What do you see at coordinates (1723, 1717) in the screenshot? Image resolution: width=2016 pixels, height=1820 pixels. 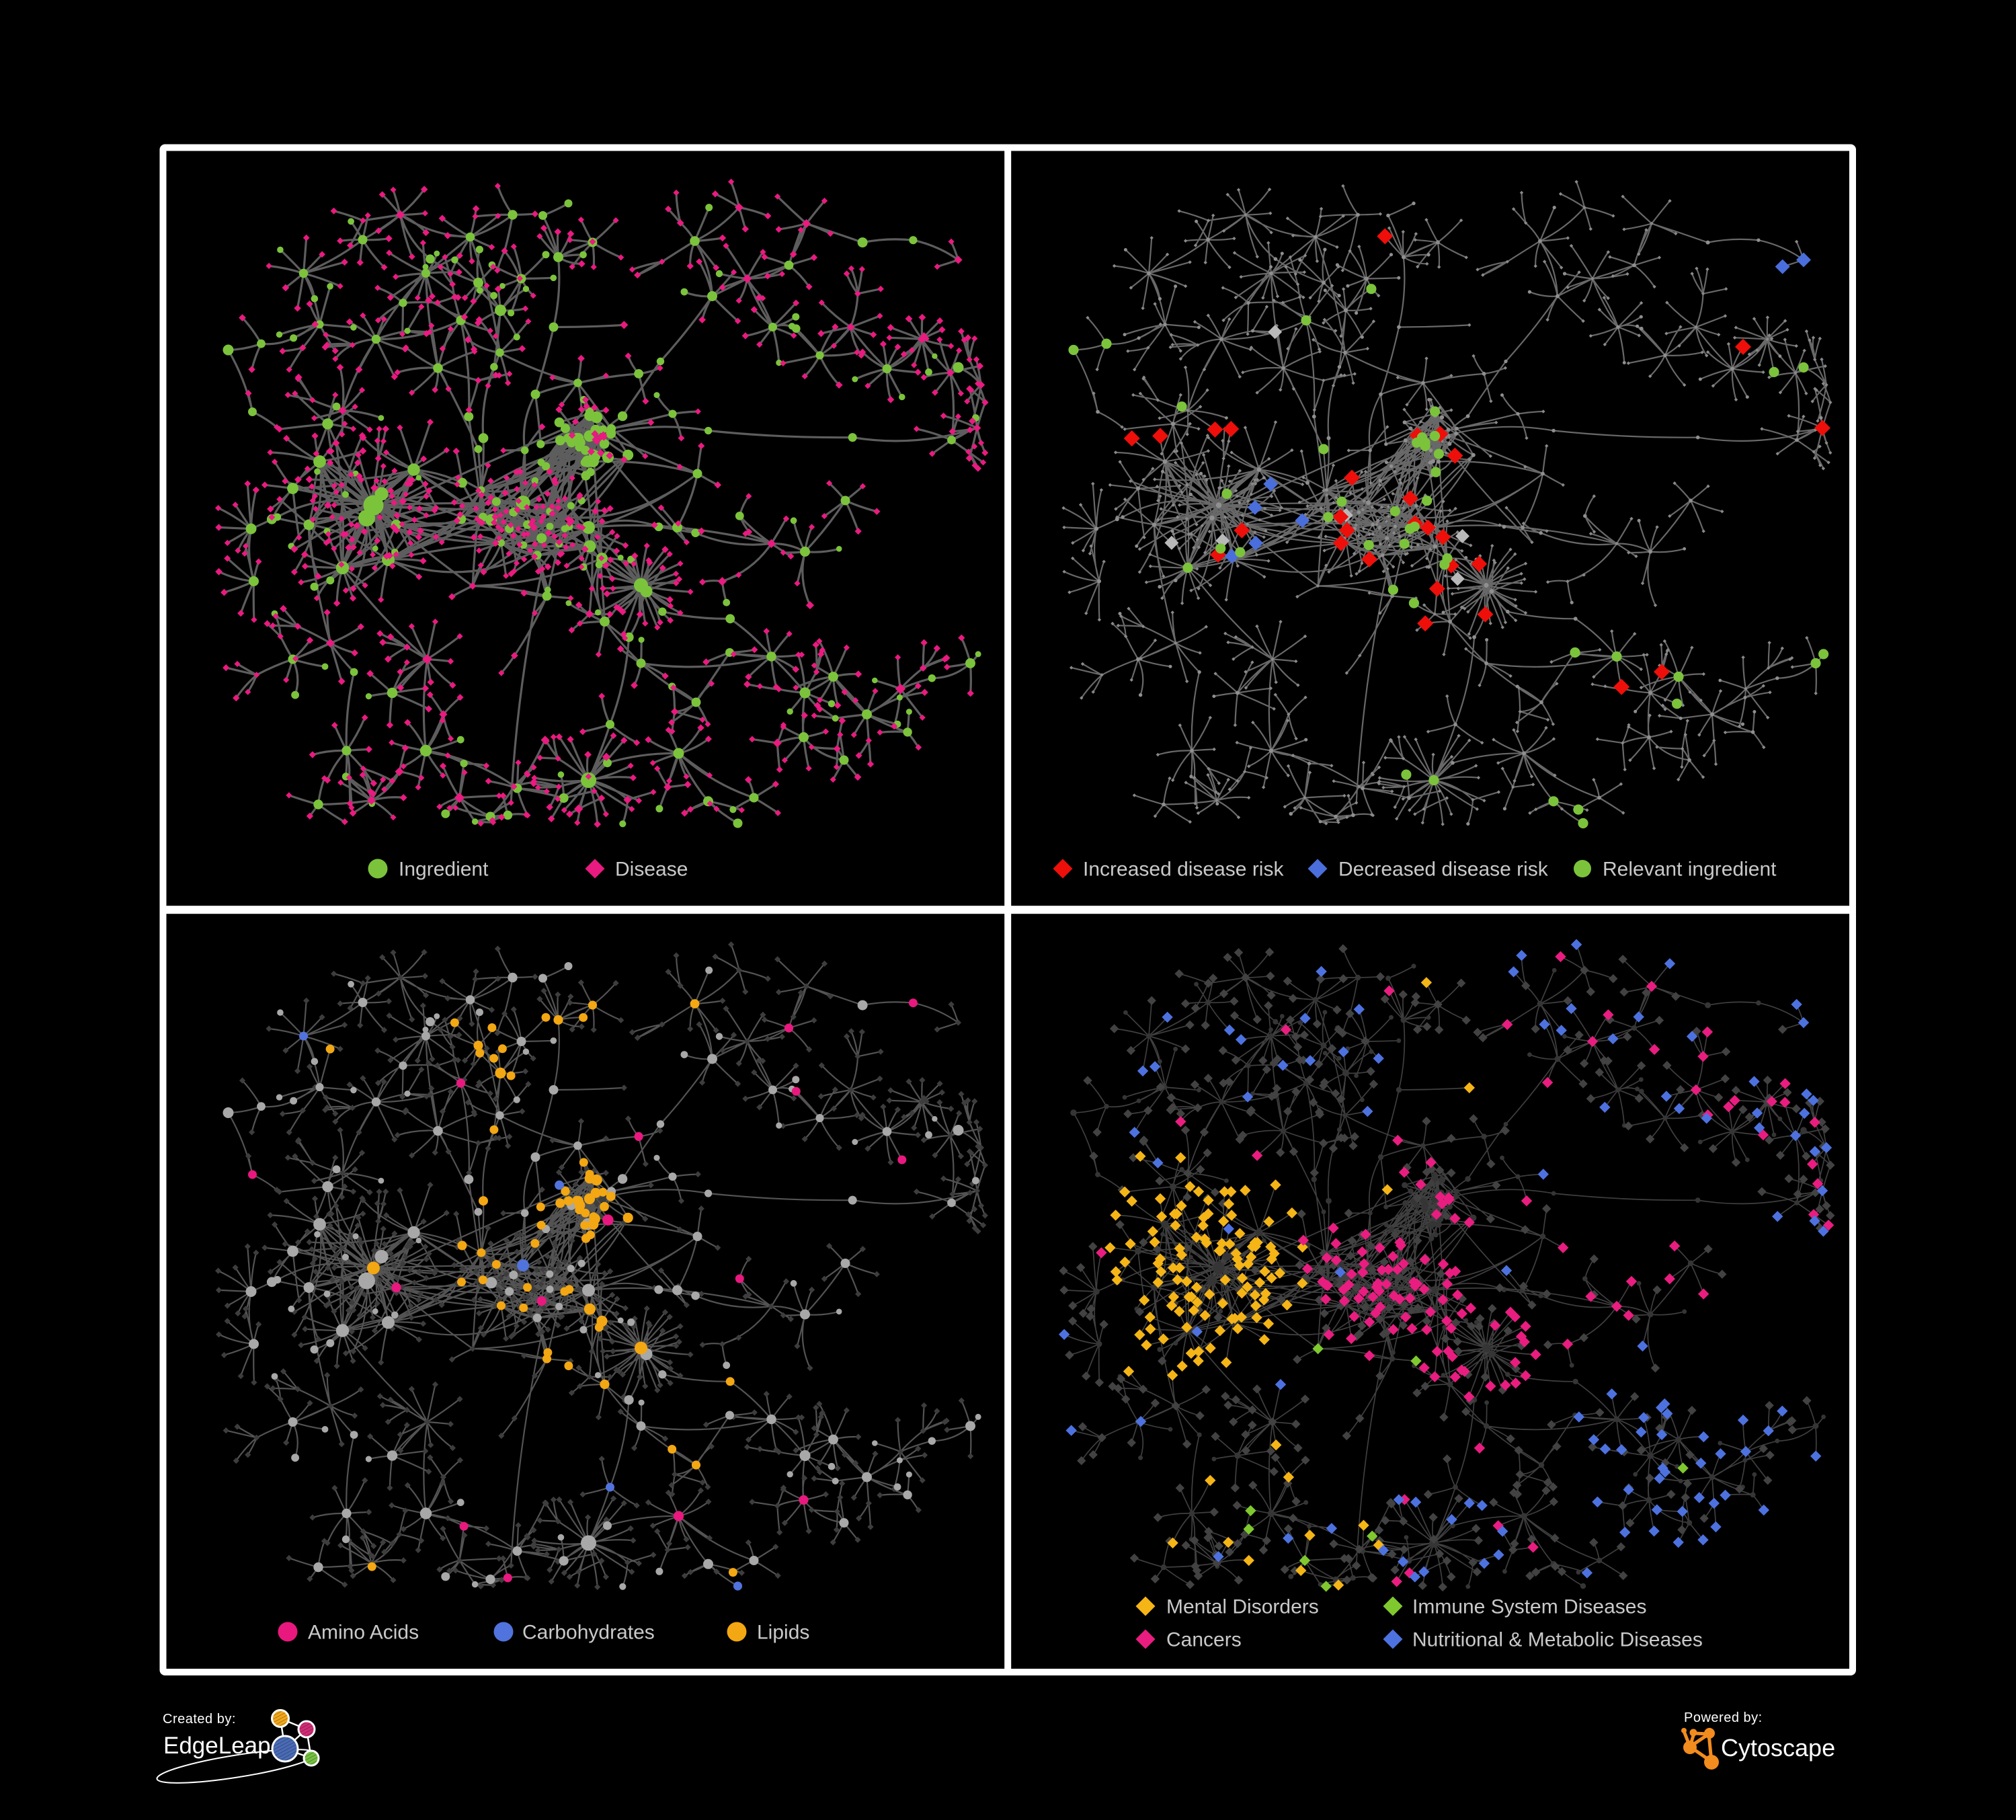 I see `svg-text: Powered by:` at bounding box center [1723, 1717].